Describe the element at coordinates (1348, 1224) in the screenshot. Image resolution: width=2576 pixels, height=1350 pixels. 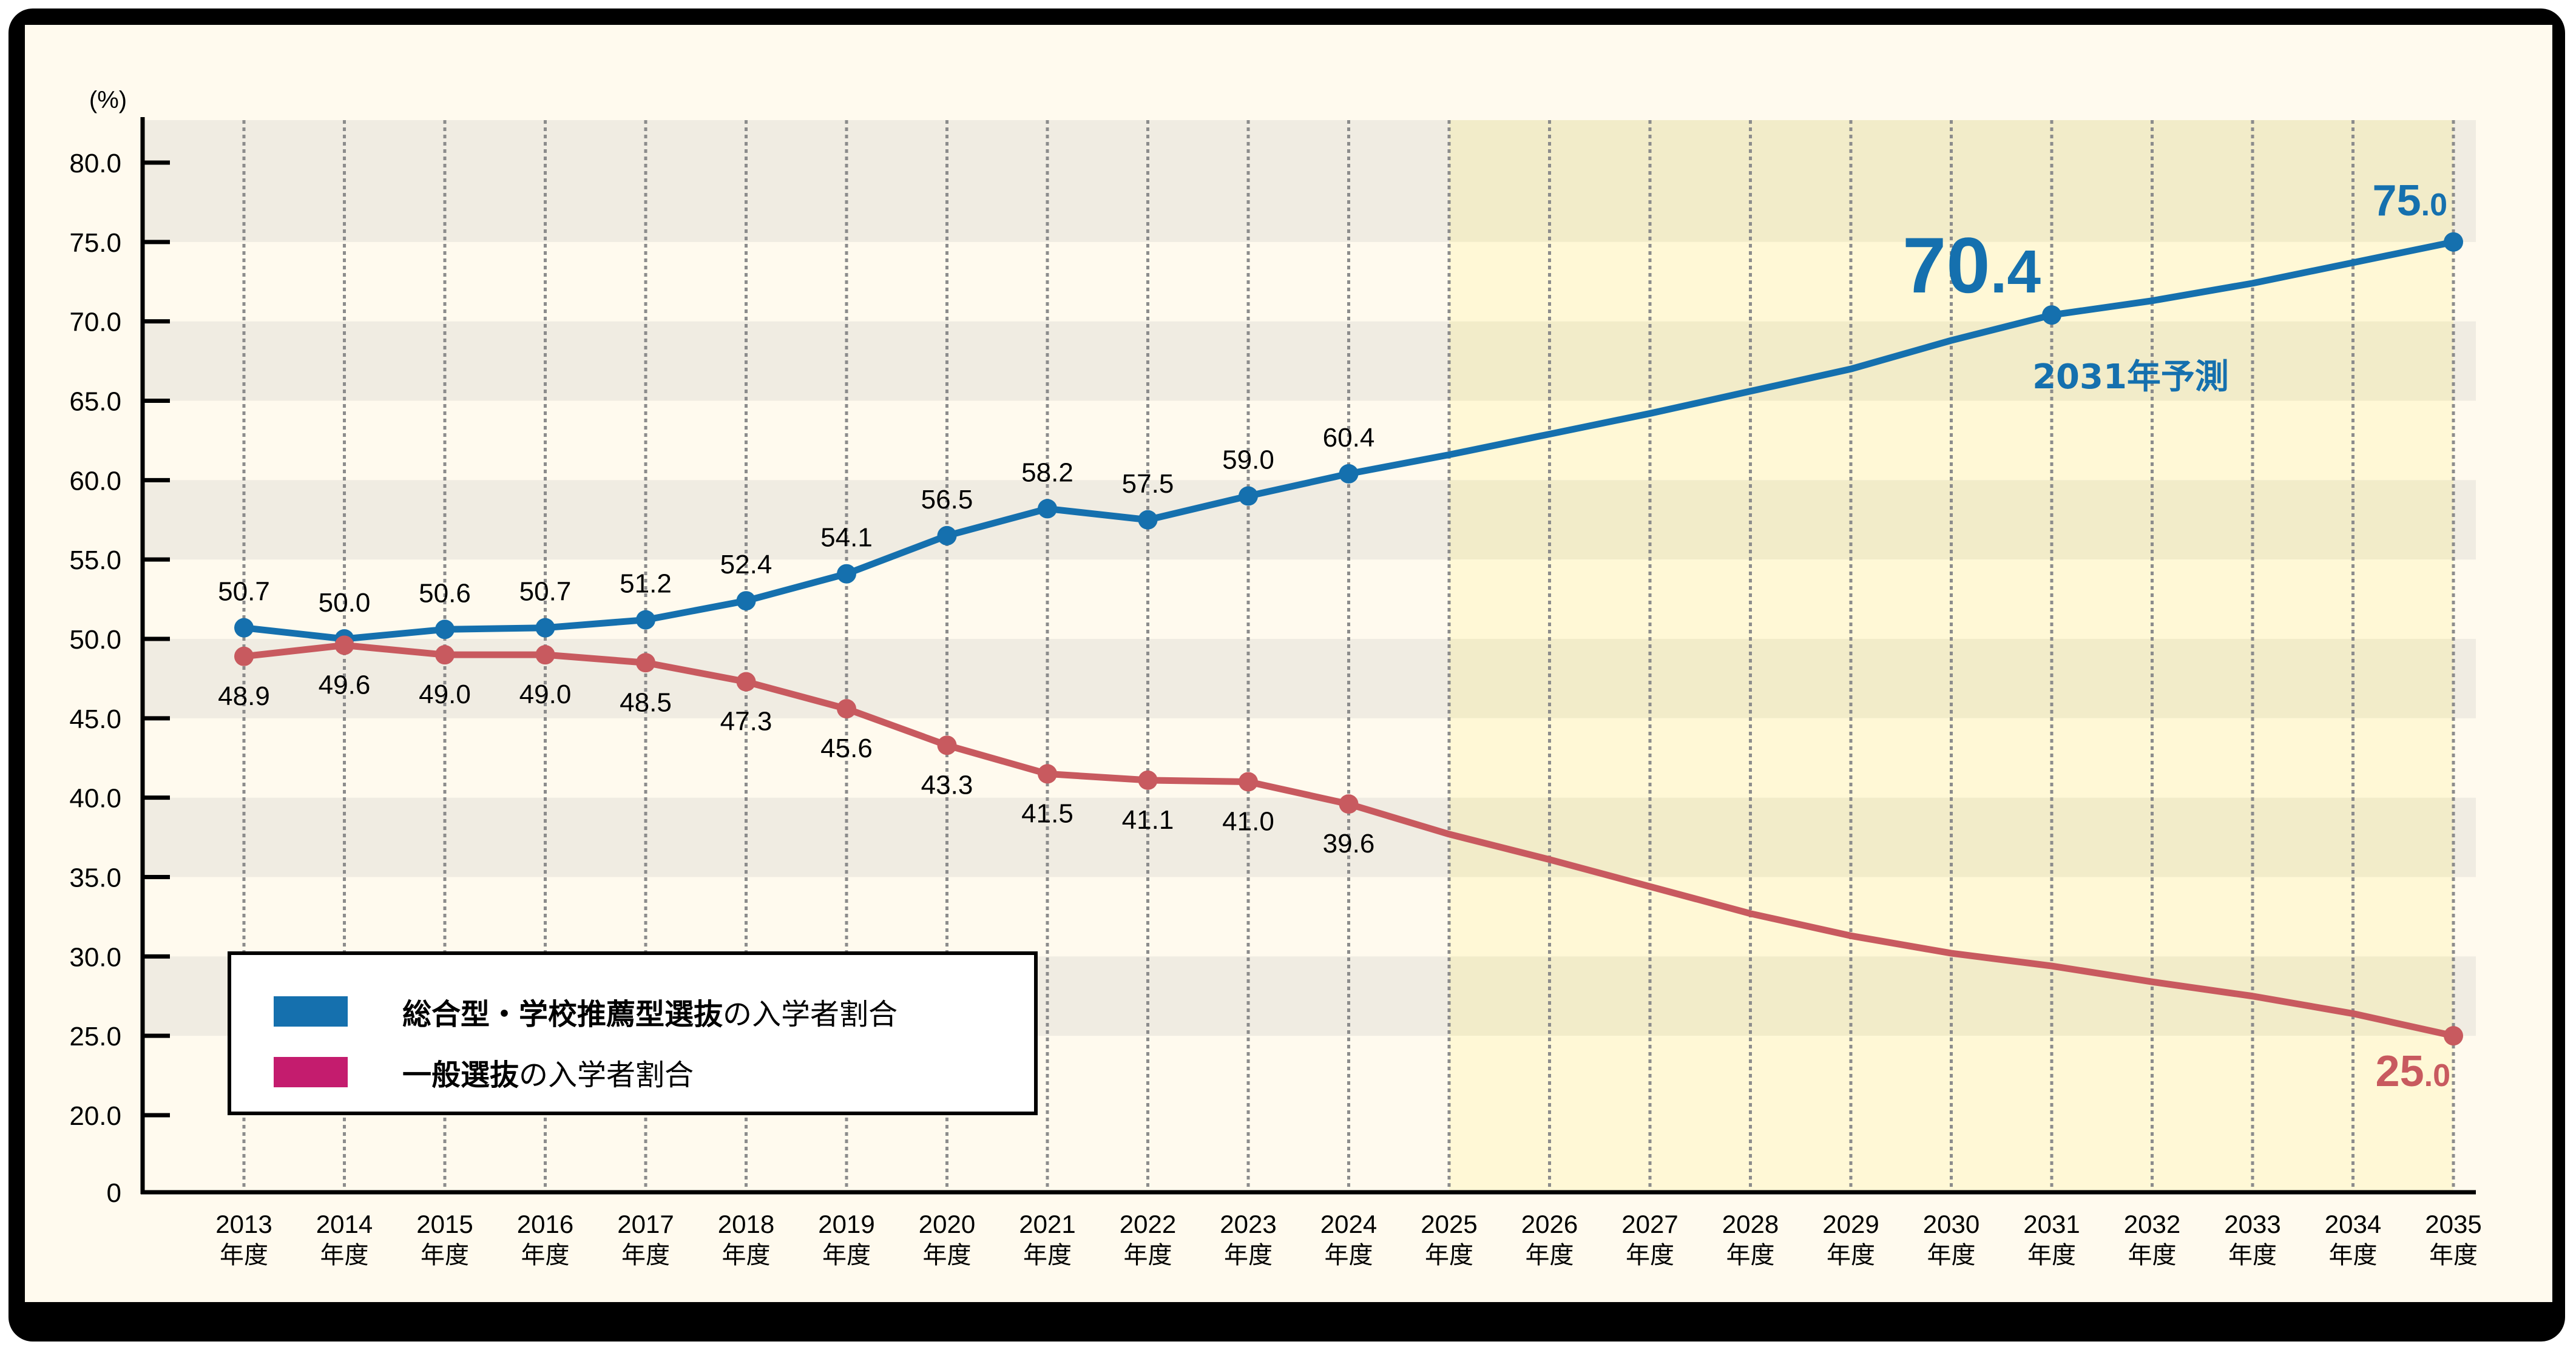
I see `x-tick-label-year: 2024` at that location.